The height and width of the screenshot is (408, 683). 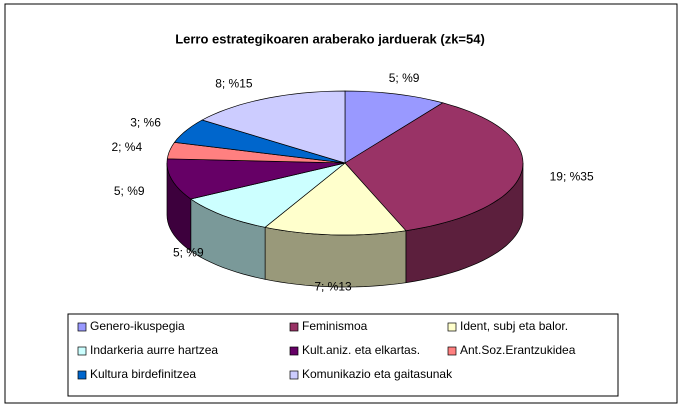 What do you see at coordinates (137, 326) in the screenshot?
I see `legend-label: Genero-ikuspegia` at bounding box center [137, 326].